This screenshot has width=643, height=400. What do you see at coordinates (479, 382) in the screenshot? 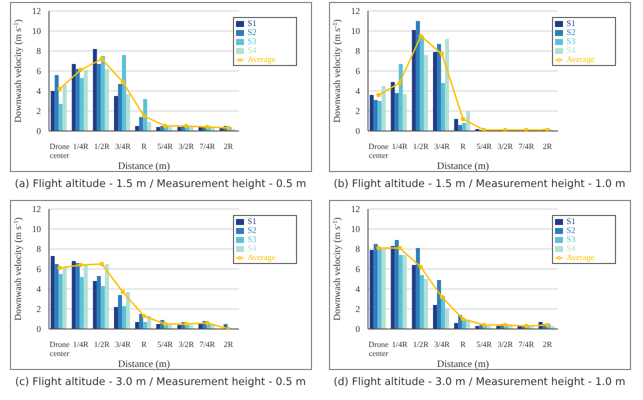
I see `text: (d) Flight altitude - 3.0 m / Measurement height - 1.0 m` at bounding box center [479, 382].